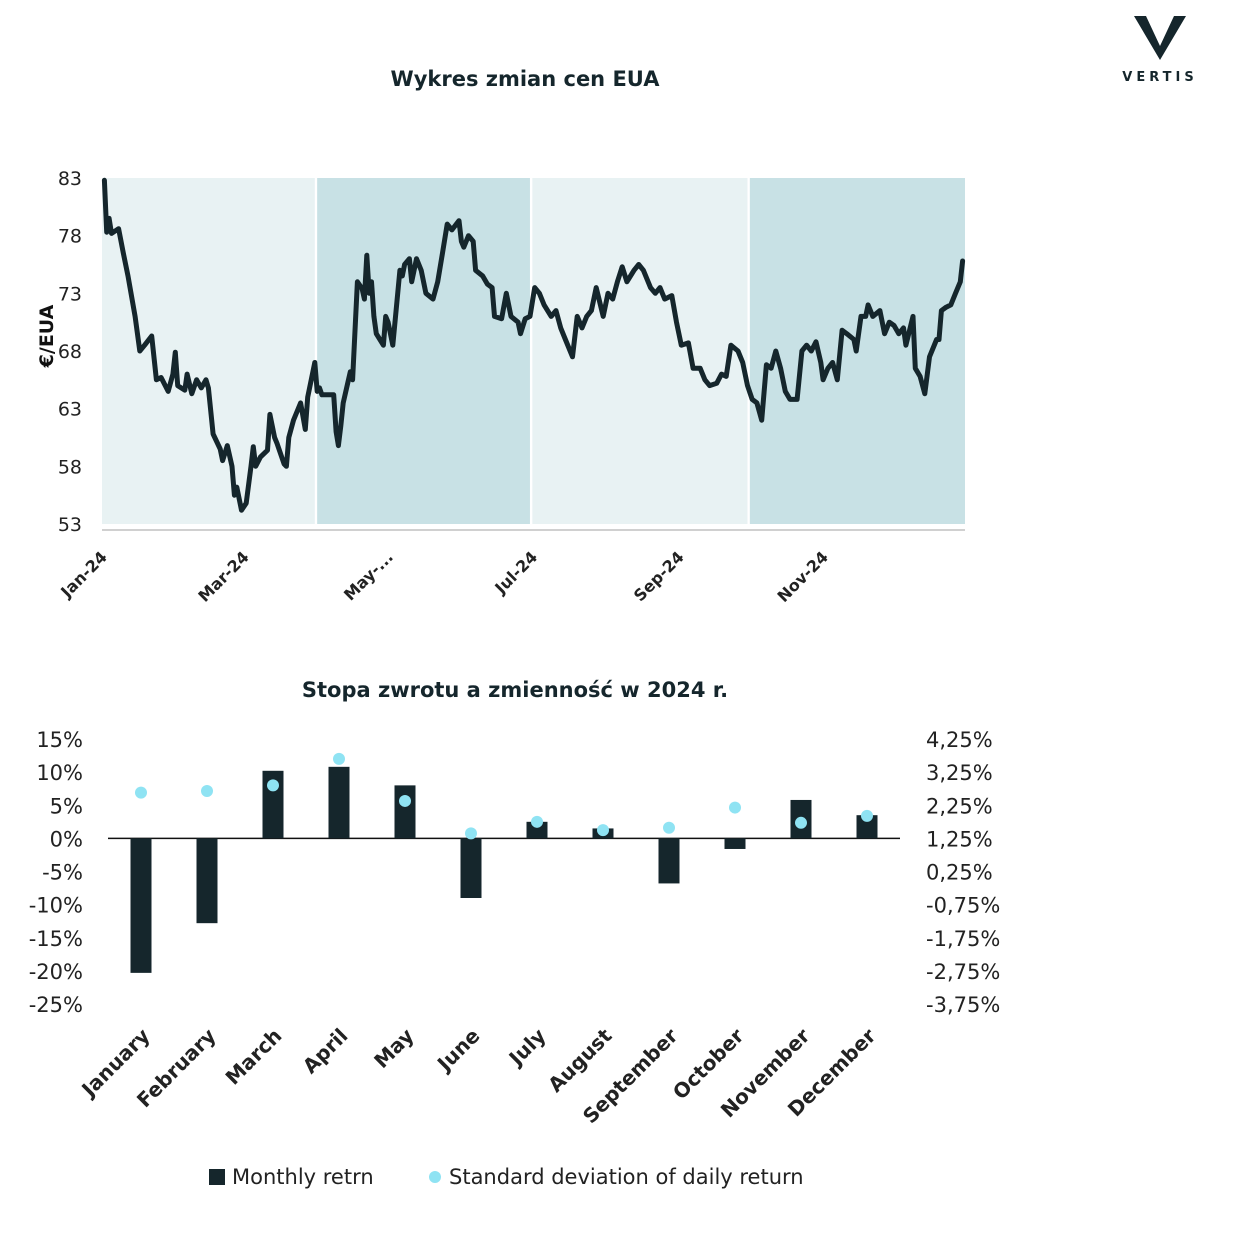  I want to click on price-x-tick-label: Jan-24, so click(83, 574).